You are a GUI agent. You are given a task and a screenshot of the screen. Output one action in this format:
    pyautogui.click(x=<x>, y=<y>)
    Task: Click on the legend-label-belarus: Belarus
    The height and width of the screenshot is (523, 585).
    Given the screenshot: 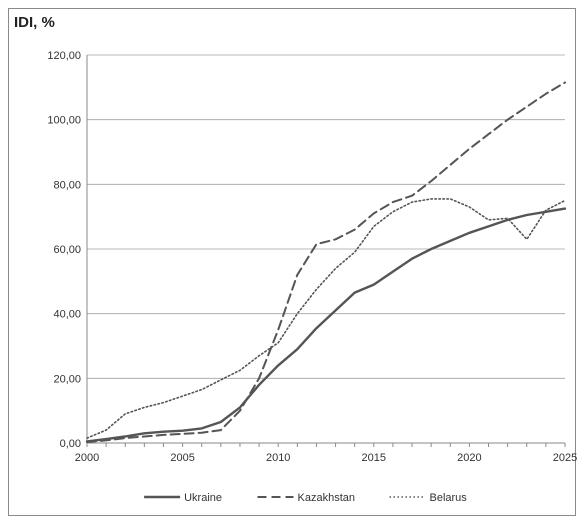 What is the action you would take?
    pyautogui.click(x=449, y=498)
    